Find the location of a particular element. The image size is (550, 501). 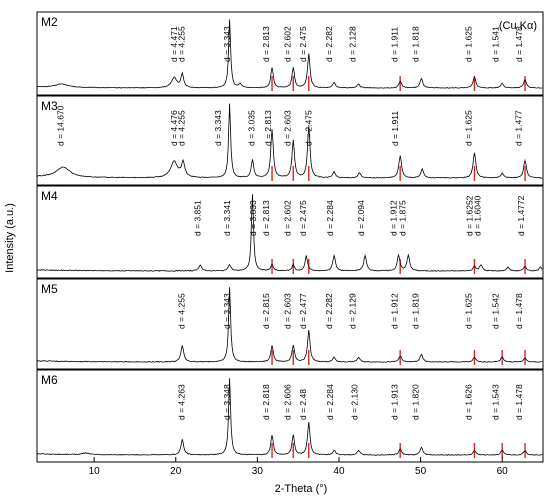

x-axis: 10 20 30 40 50 60 is located at coordinates (299, 467).